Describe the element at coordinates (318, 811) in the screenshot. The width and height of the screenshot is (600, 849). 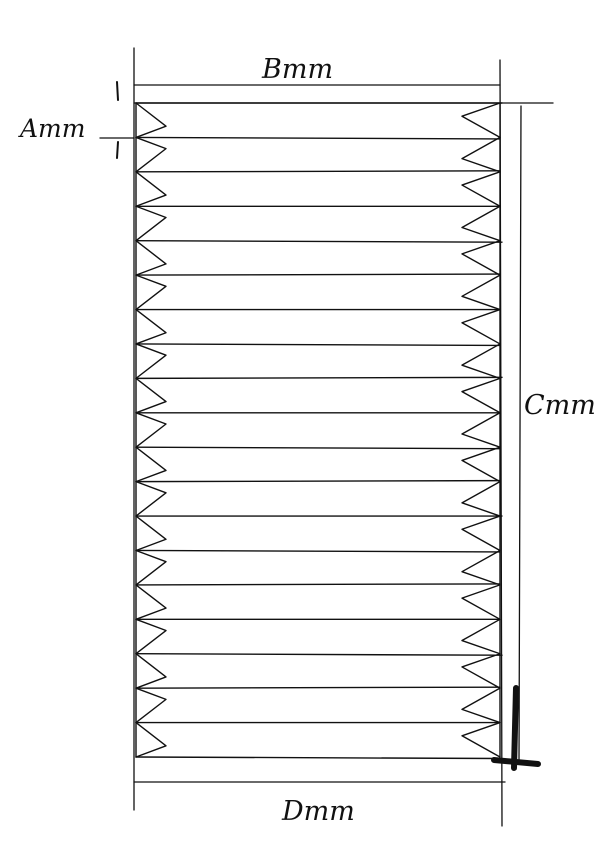
I see `label-d: Dmm` at that location.